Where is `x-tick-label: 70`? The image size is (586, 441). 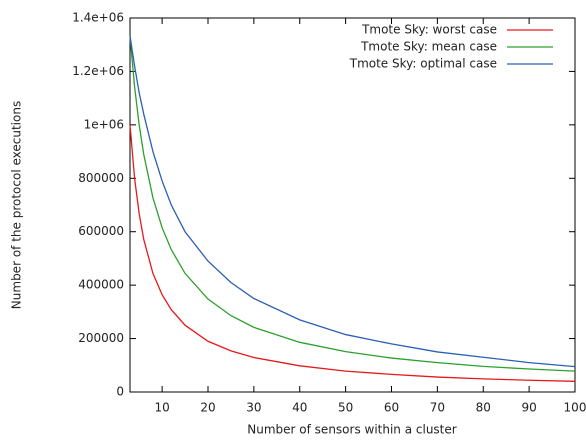
x-tick-label: 70 is located at coordinates (437, 408).